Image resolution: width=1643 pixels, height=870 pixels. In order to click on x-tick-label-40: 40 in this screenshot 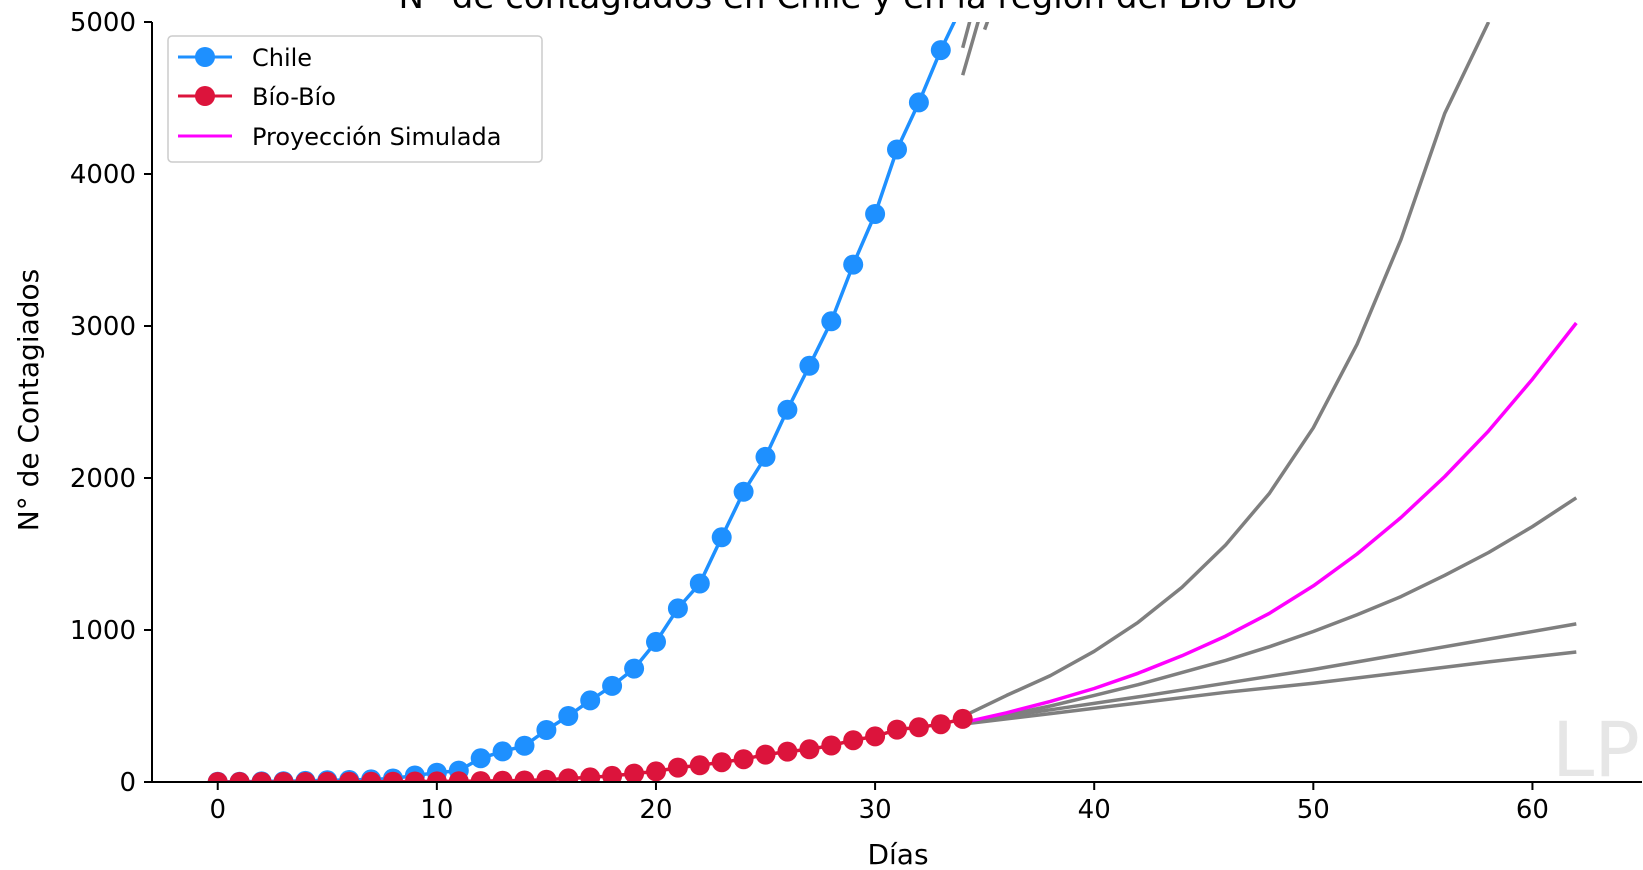, I will do `click(1094, 810)`.